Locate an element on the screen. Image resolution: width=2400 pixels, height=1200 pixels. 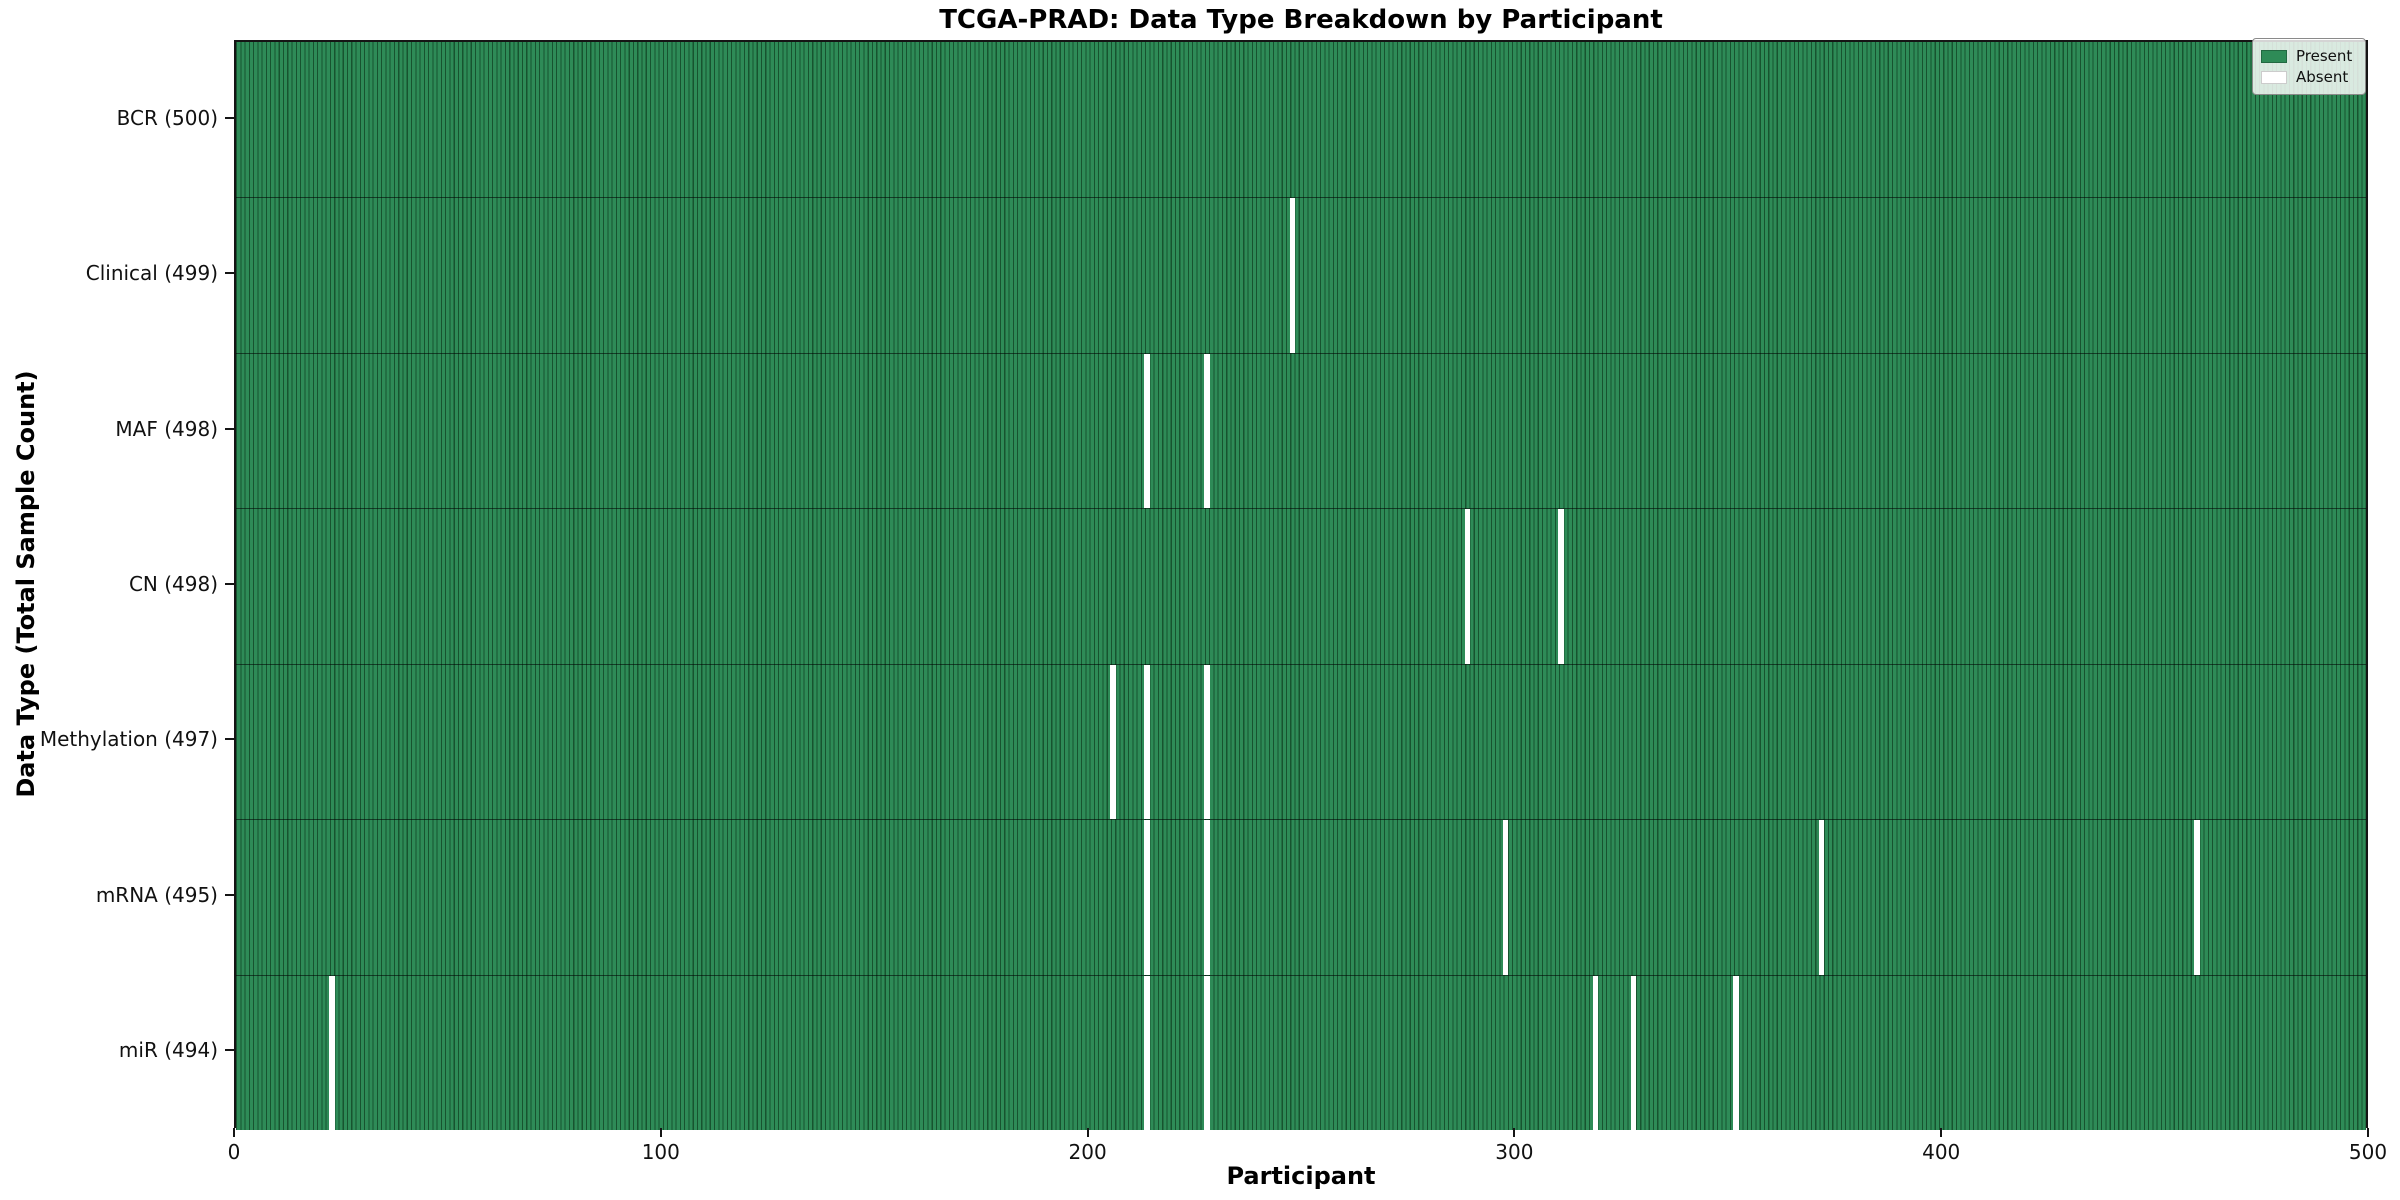
legend-entry-absent: Absent is located at coordinates (2309, 77).